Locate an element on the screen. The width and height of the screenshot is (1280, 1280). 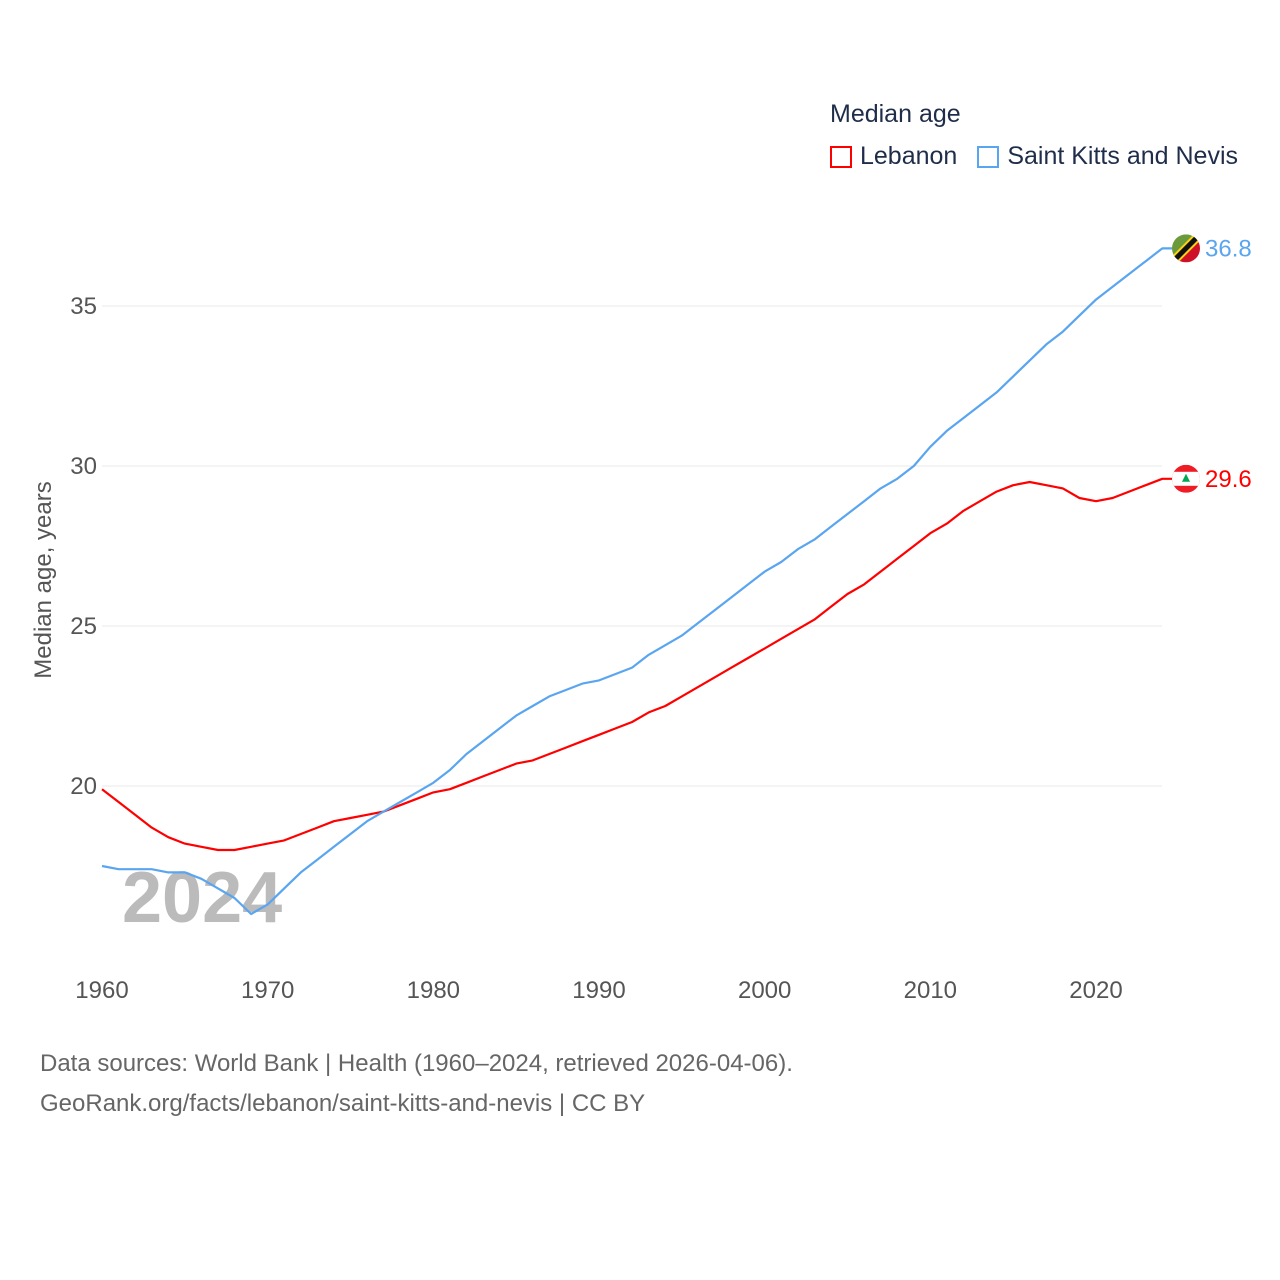
y-tick-label: 30 is located at coordinates (83, 466).